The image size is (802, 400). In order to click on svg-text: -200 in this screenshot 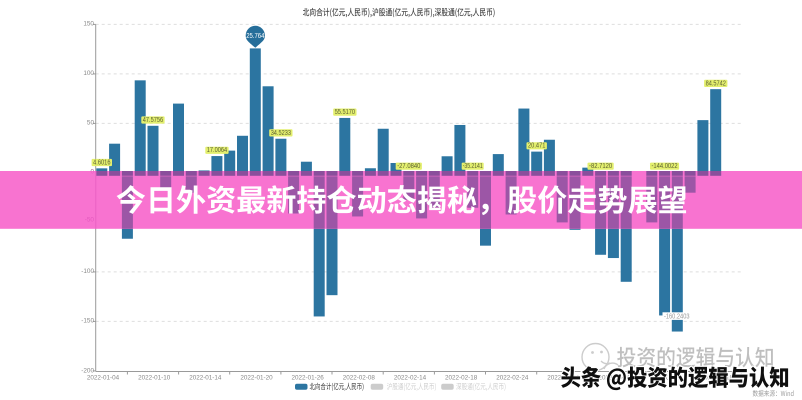, I will do `click(87, 370)`.